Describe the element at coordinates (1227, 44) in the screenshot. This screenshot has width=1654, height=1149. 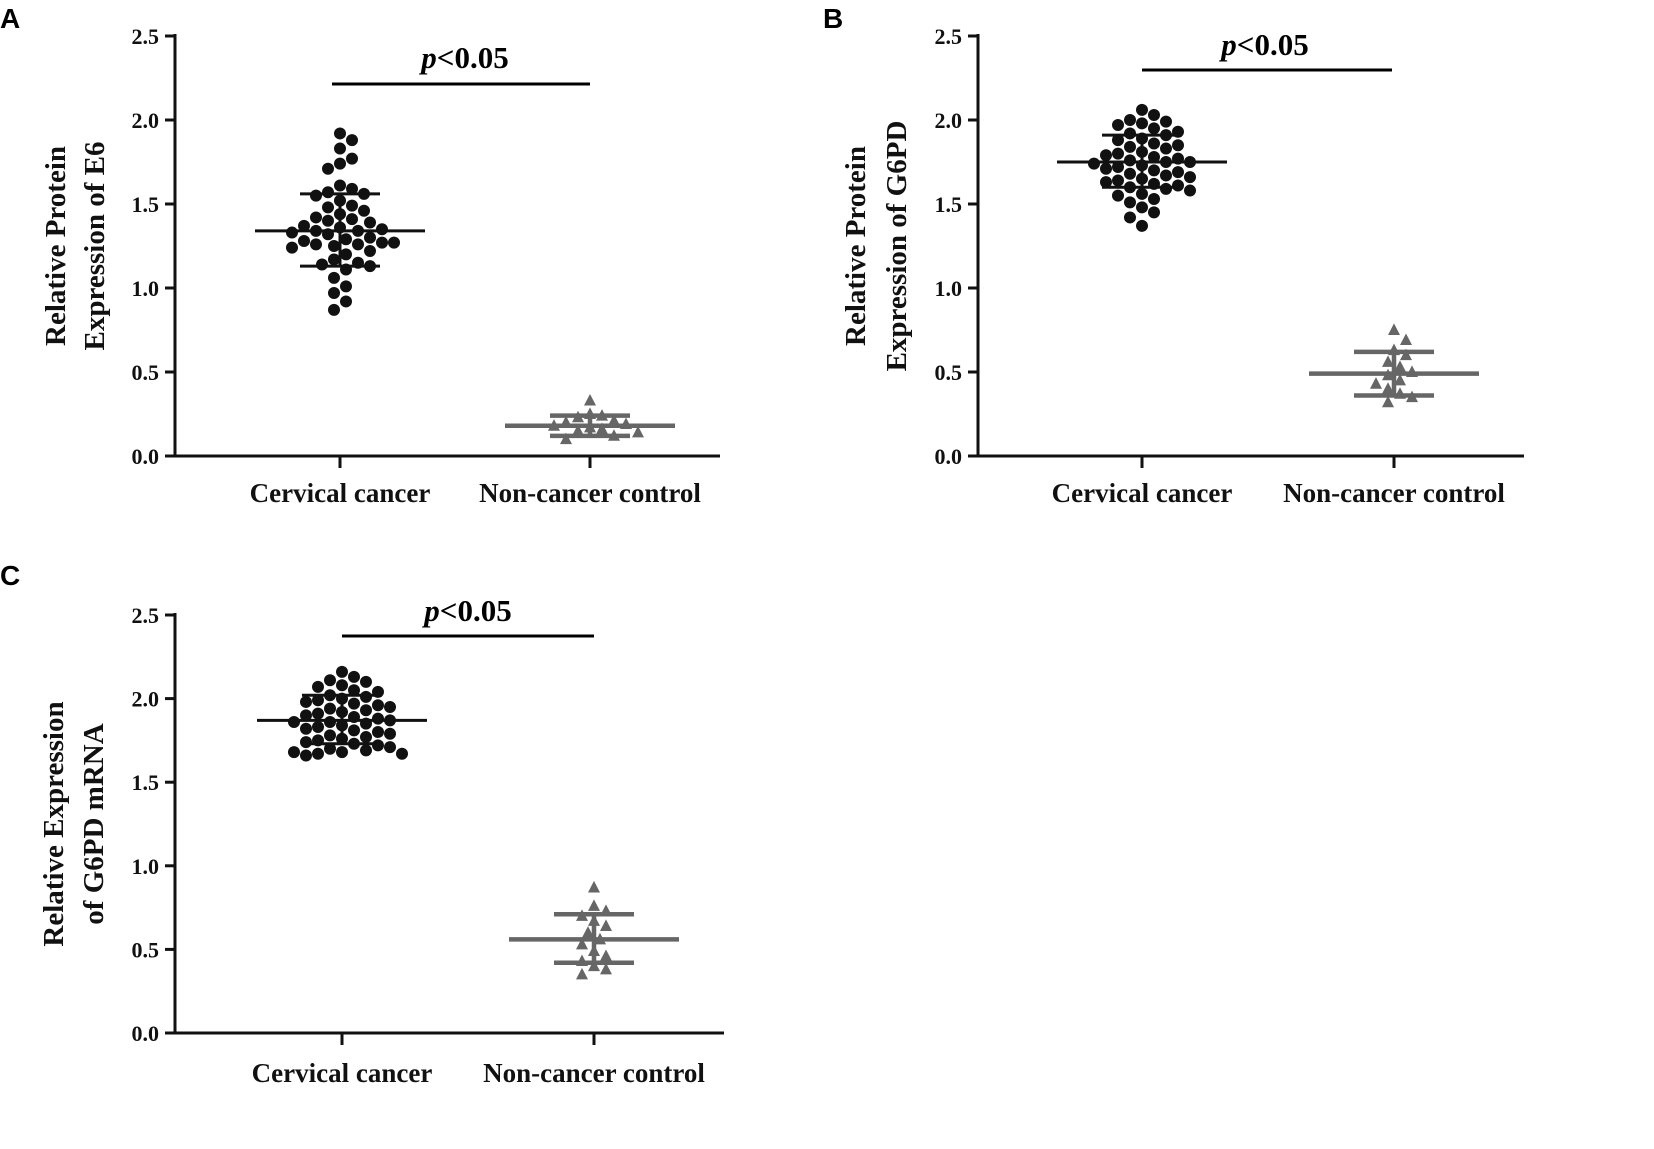
I see `p-symbol: p` at that location.